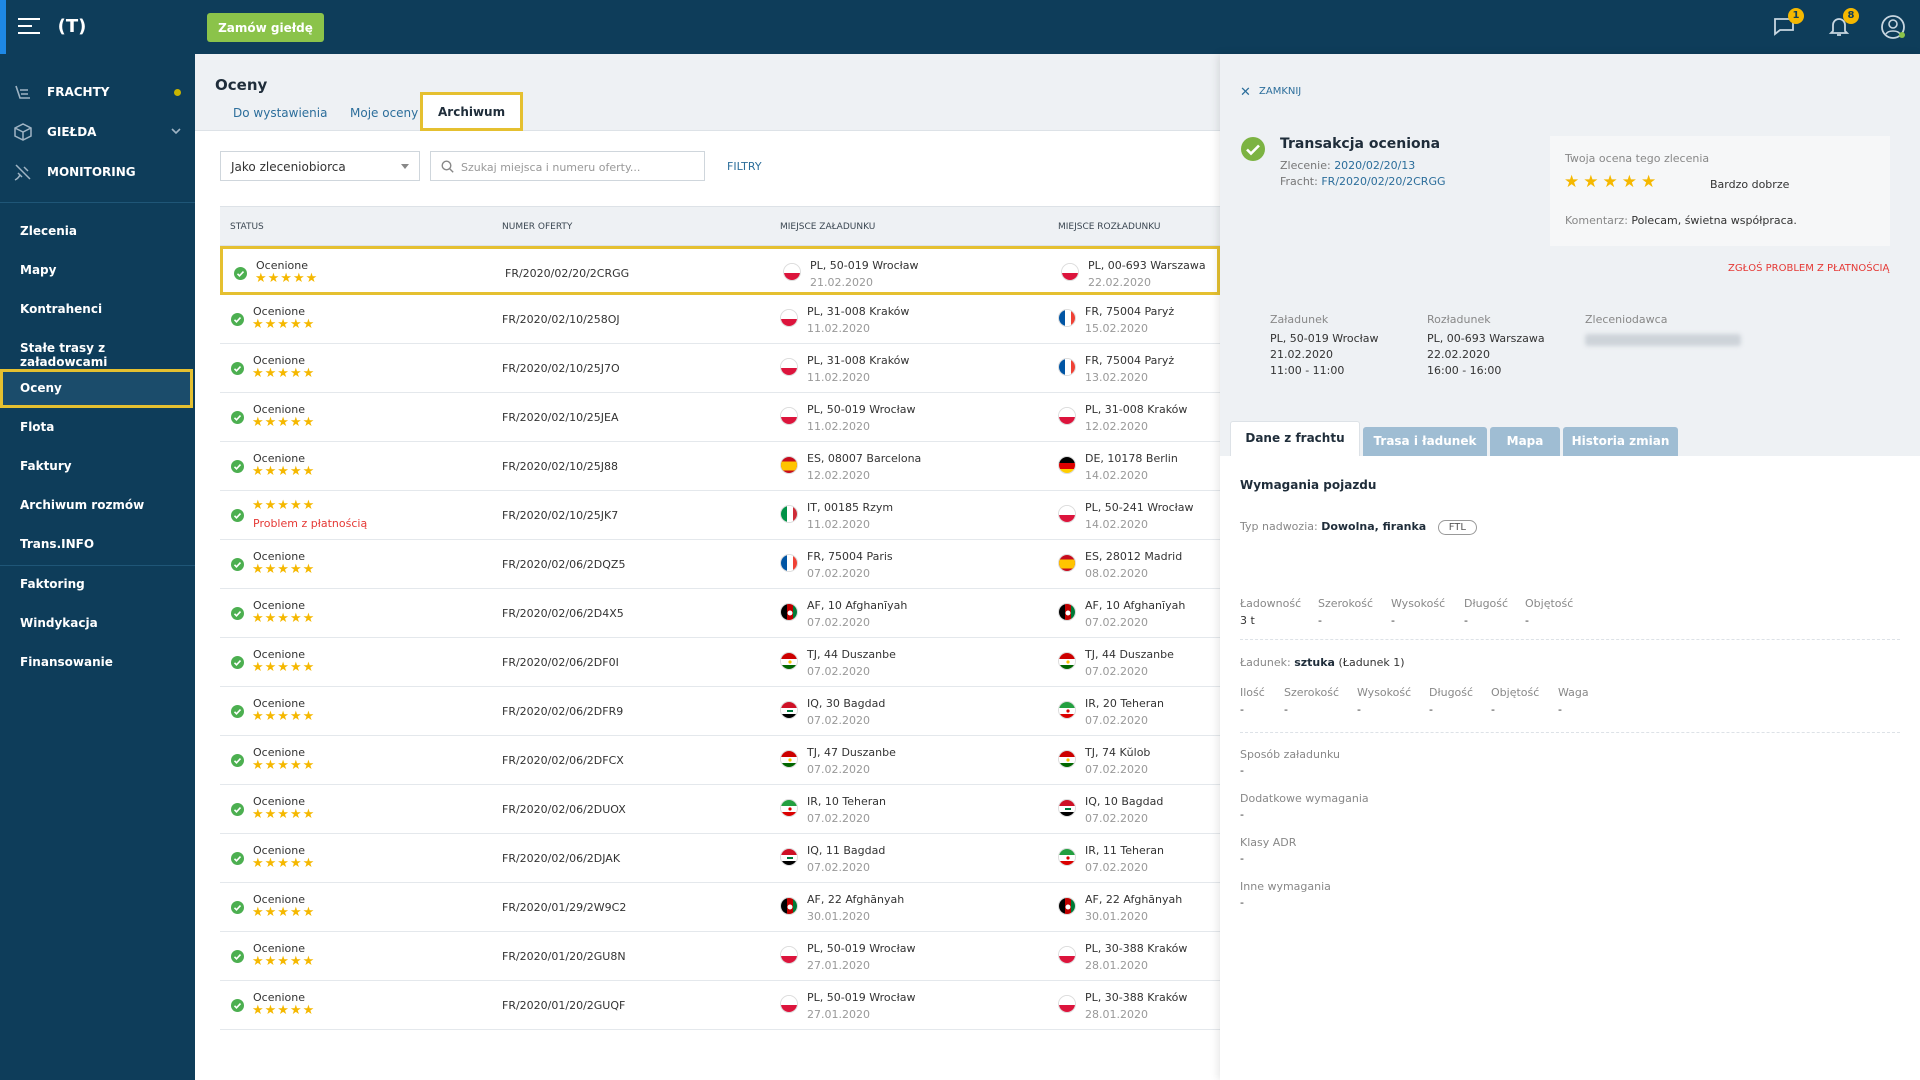  I want to click on status-dot, so click(177, 92).